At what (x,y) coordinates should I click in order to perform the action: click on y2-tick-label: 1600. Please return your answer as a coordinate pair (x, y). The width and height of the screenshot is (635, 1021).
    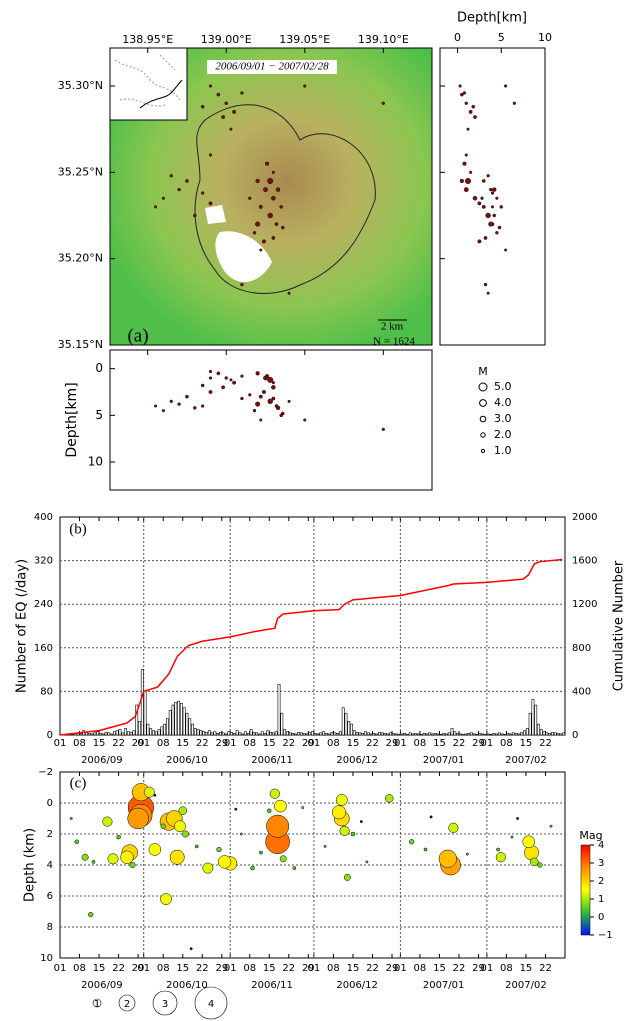
    Looking at the image, I should click on (584, 561).